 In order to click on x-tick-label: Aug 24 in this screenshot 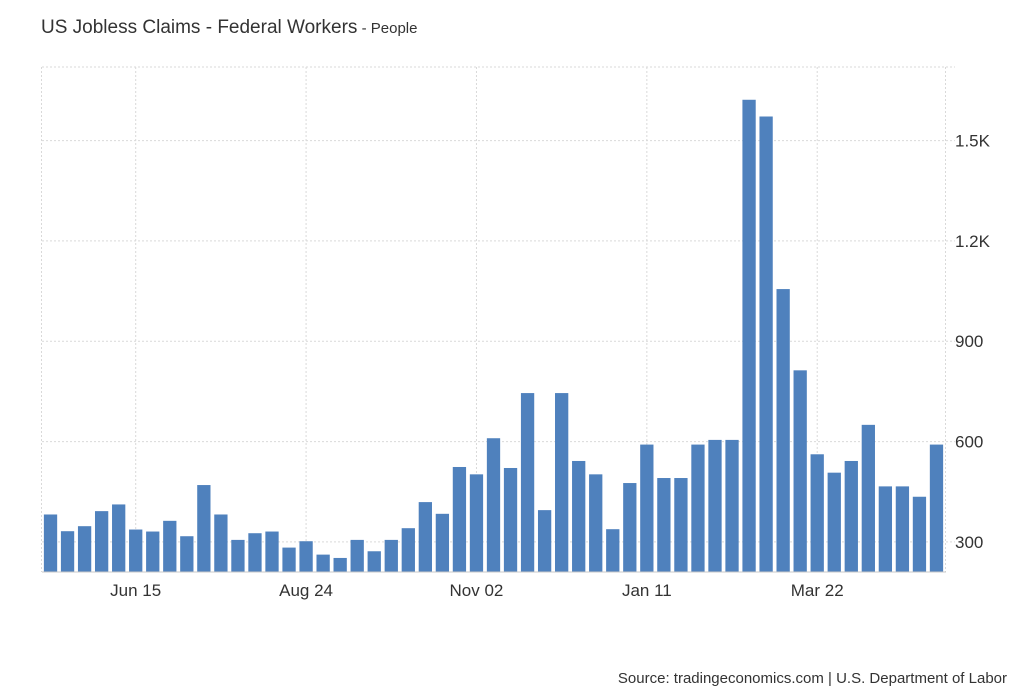, I will do `click(306, 590)`.